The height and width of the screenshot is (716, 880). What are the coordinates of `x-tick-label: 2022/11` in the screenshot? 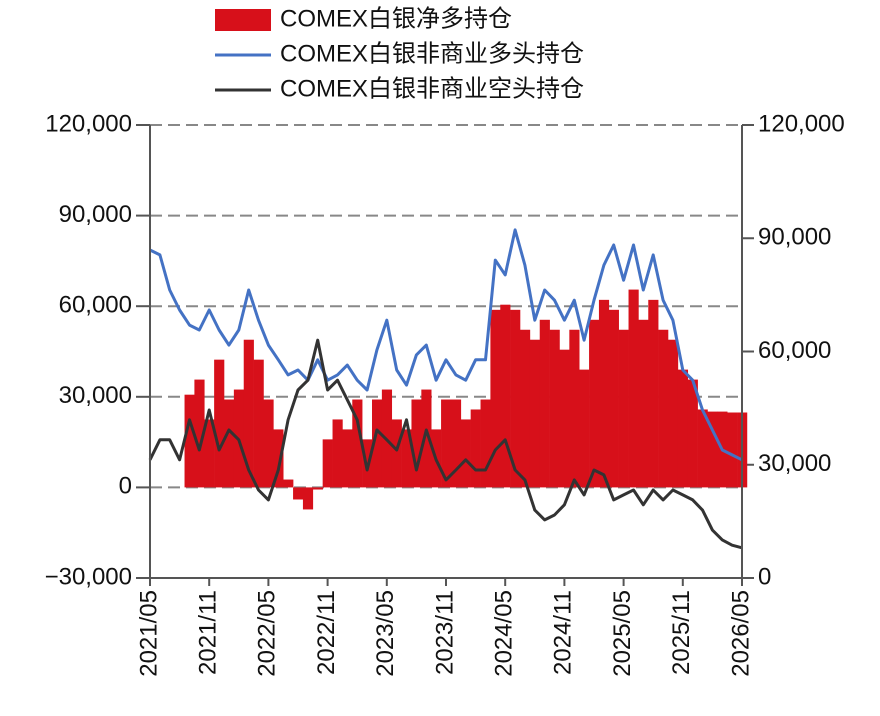 It's located at (326, 632).